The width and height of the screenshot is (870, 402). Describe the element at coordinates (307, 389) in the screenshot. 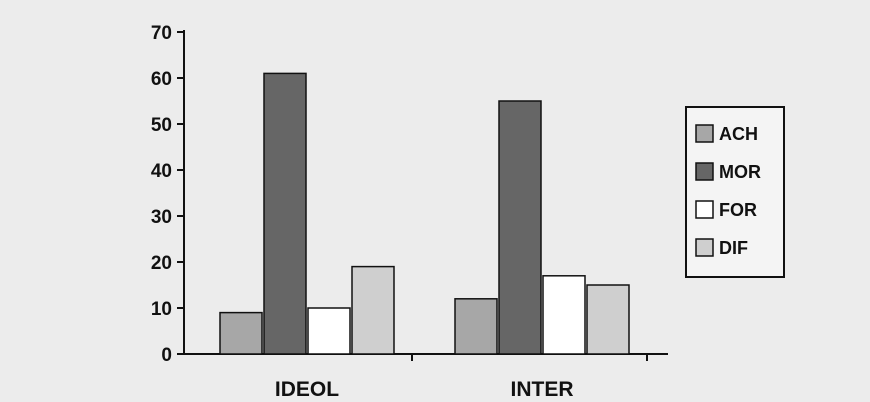

I see `x-category-label: IDEOL` at that location.